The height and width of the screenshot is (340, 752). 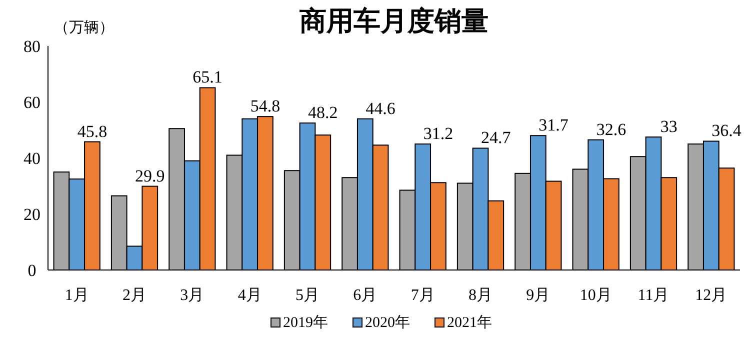 What do you see at coordinates (84, 27) in the screenshot?
I see `y-axis-title: （万辆）` at bounding box center [84, 27].